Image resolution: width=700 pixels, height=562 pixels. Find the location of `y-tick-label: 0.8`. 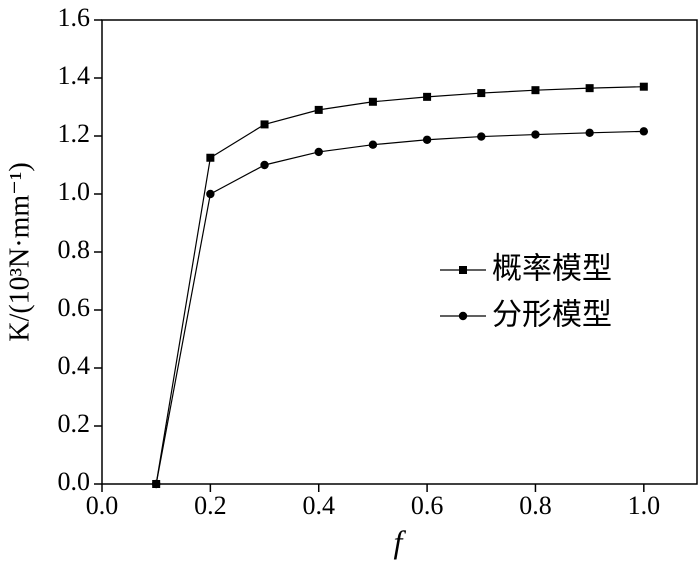

y-tick-label: 0.8 is located at coordinates (74, 249).